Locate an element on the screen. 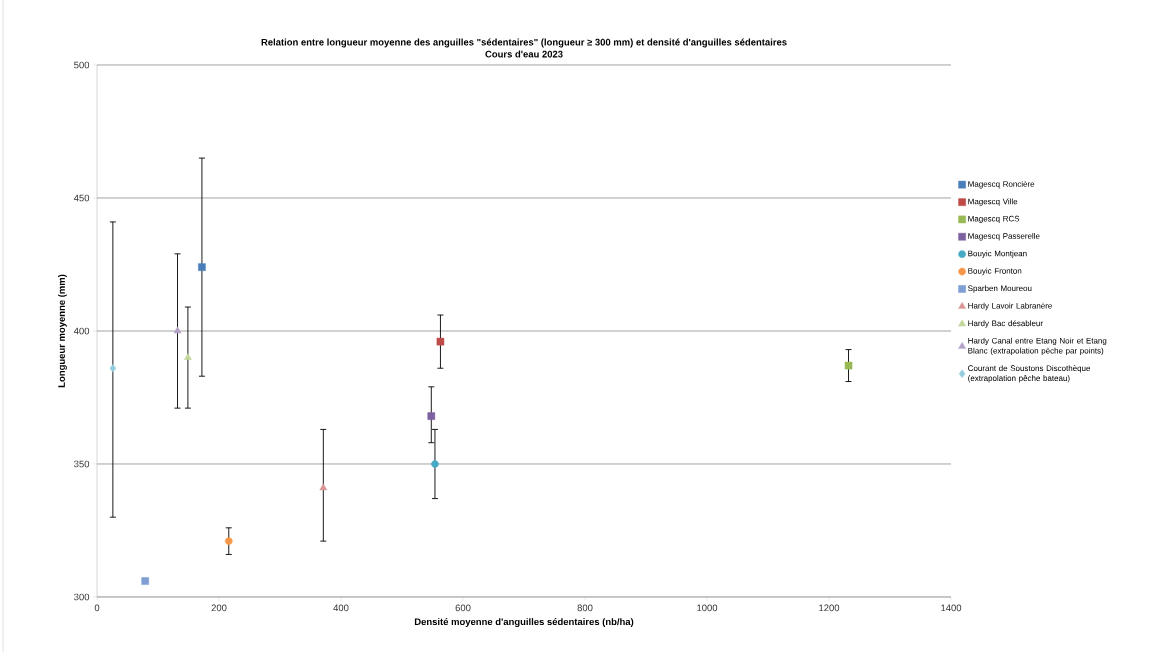 Image resolution: width=1166 pixels, height=652 pixels. y-tick-label: 350 is located at coordinates (82, 464).